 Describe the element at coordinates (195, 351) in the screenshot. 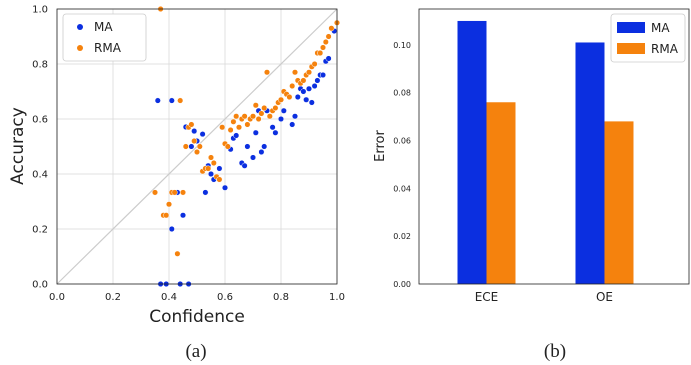

I see `caption-a: (a)` at that location.